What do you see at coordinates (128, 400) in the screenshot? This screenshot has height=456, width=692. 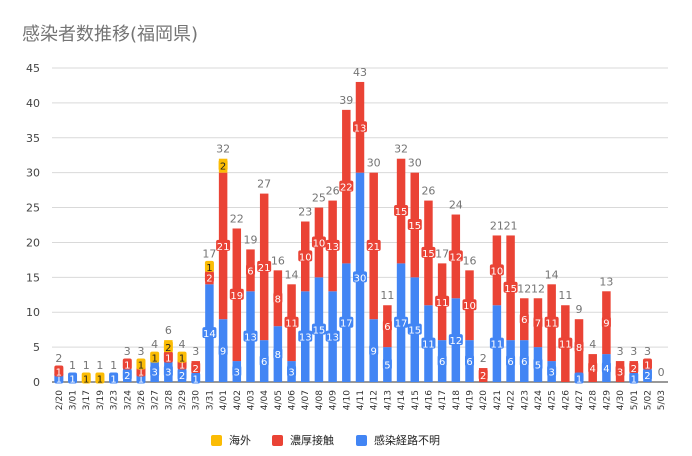 I see `x-tick-label: 3/24` at bounding box center [128, 400].